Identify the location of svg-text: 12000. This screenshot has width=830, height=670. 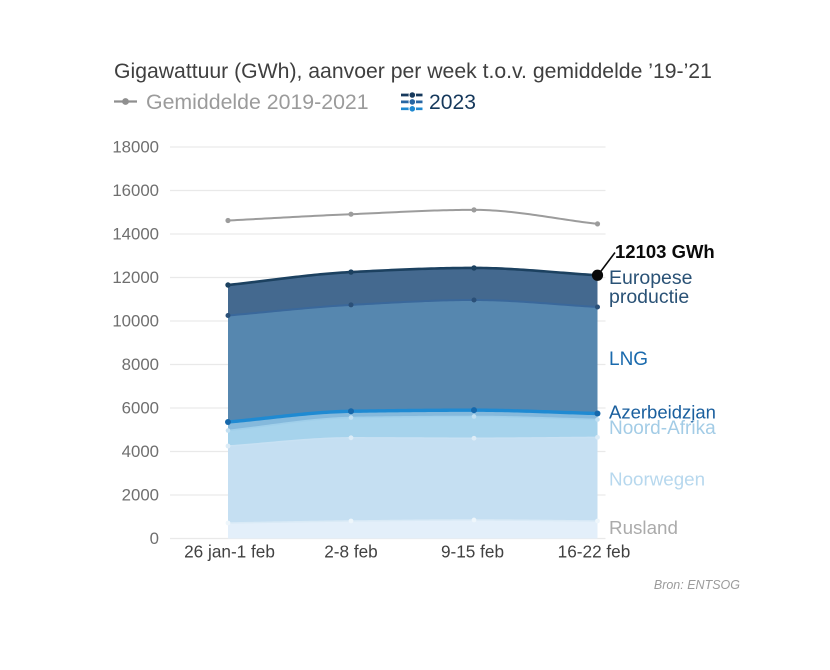
(135, 277).